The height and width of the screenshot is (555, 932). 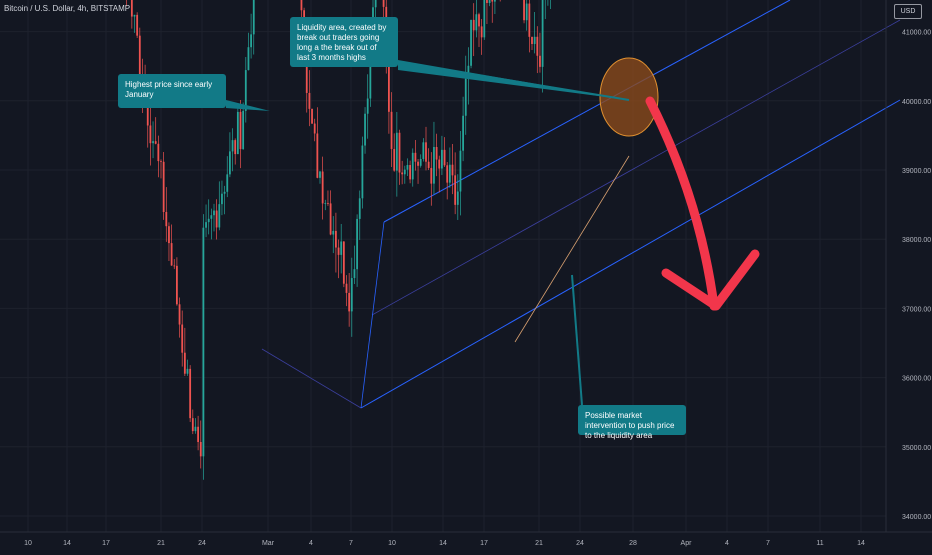 I want to click on y-tick-label: 36000.00, so click(x=916, y=379).